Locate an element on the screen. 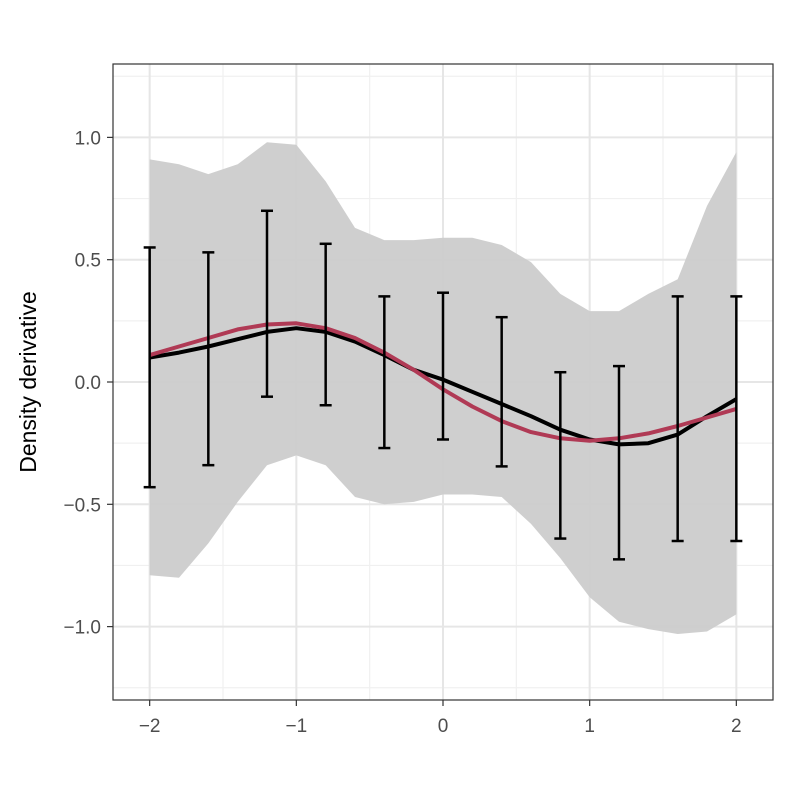 This screenshot has width=789, height=794. x-tick-label: 2 is located at coordinates (736, 726).